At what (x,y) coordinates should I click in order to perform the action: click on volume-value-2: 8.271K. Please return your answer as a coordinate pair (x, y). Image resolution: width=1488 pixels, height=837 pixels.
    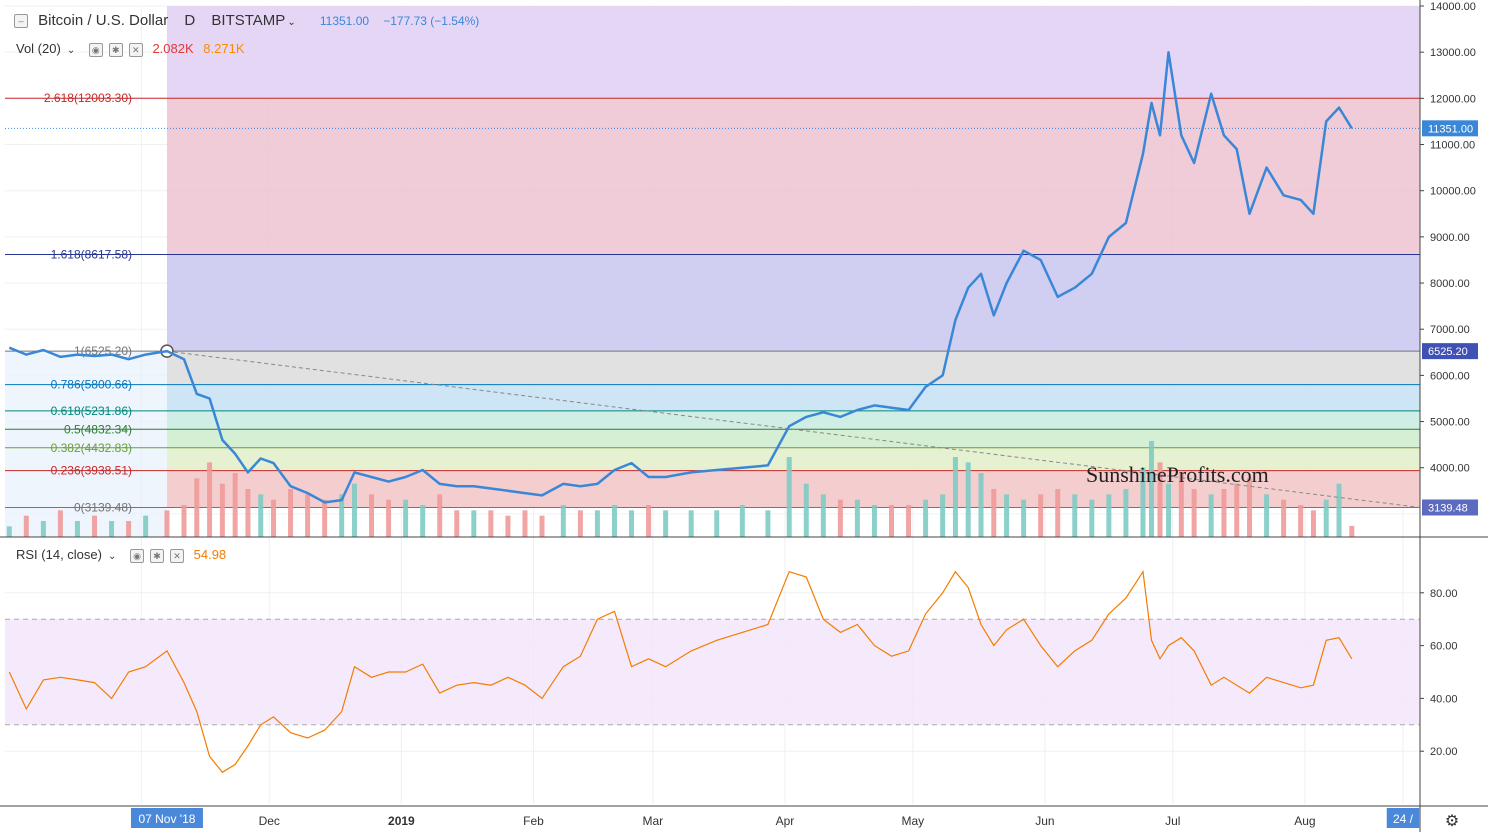
    Looking at the image, I should click on (224, 48).